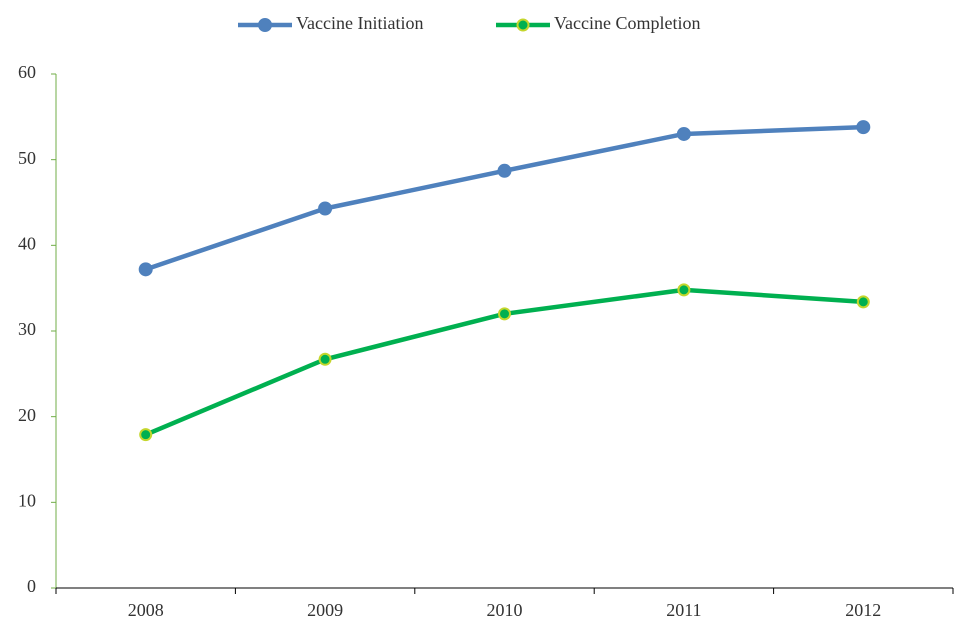  I want to click on x-tick-label: 2009, so click(325, 610).